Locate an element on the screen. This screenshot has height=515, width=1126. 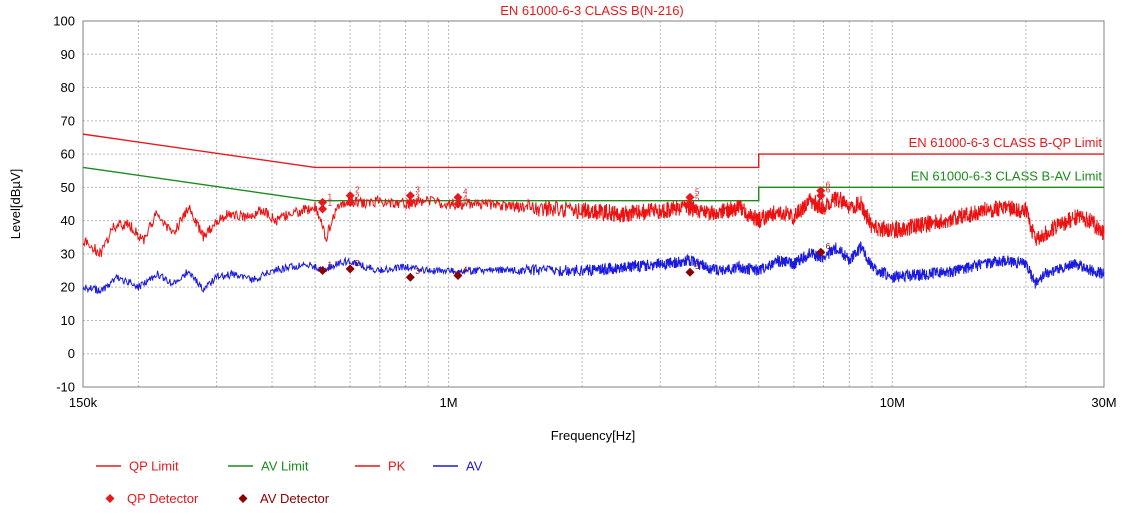
av-marker-number: 3 is located at coordinates (417, 271).